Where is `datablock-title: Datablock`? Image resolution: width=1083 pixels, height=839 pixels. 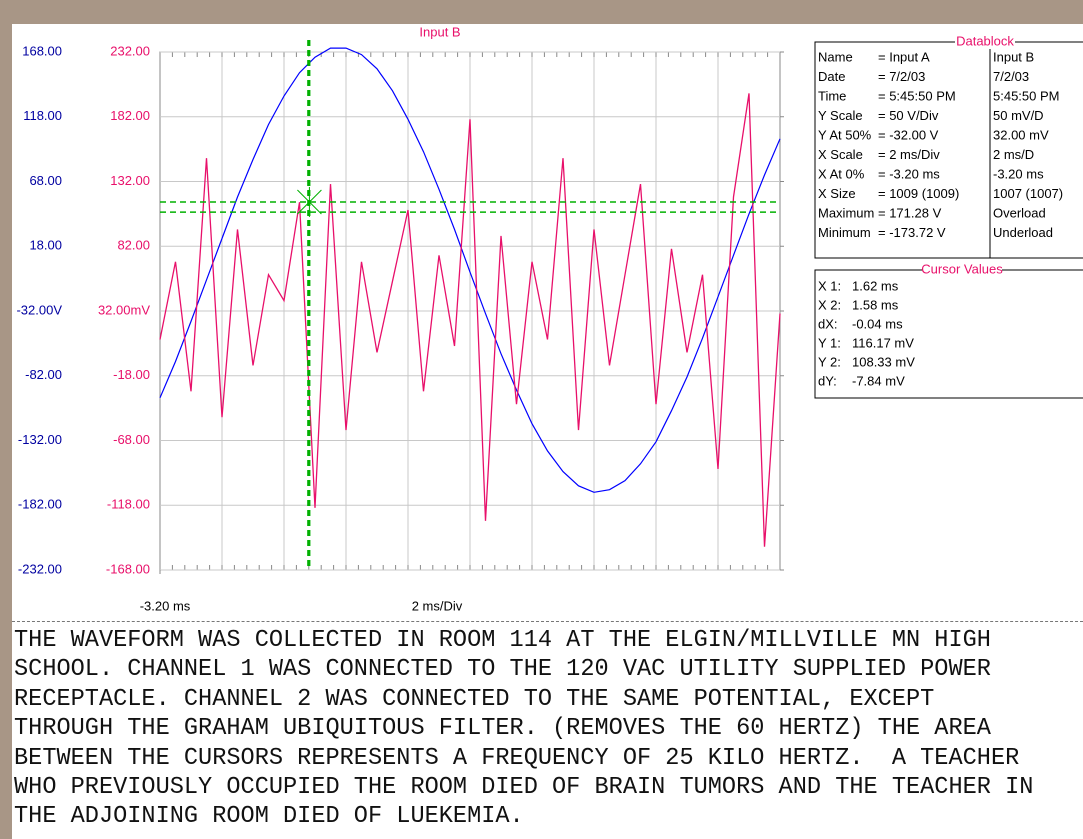 datablock-title: Datablock is located at coordinates (985, 40).